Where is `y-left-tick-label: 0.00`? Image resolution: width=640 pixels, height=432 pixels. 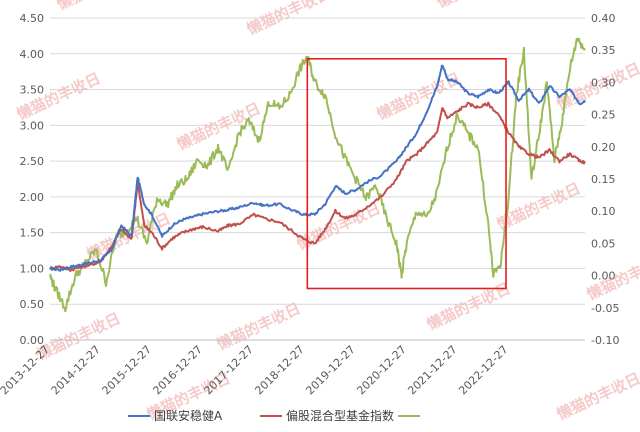 y-left-tick-label: 0.00 is located at coordinates (32, 340).